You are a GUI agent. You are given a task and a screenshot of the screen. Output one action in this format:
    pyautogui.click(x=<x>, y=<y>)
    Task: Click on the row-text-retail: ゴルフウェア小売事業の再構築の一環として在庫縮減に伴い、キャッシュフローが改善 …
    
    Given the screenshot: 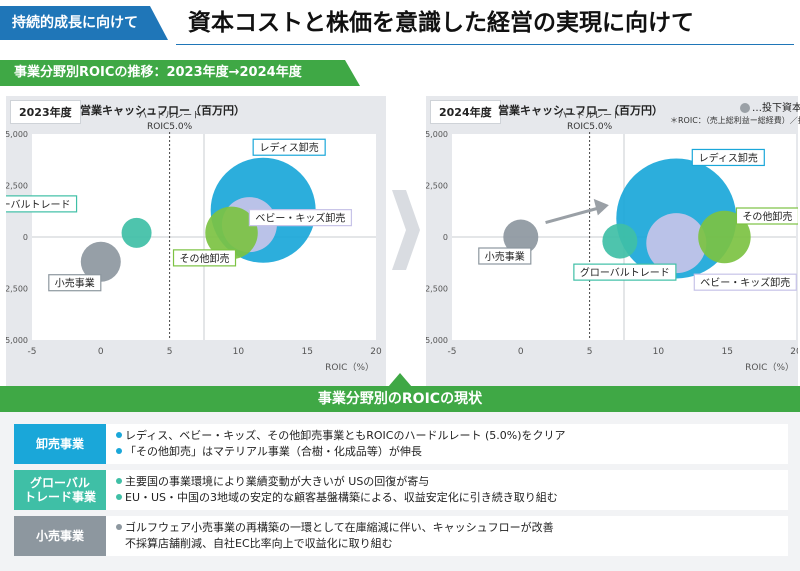 What is the action you would take?
    pyautogui.click(x=335, y=536)
    